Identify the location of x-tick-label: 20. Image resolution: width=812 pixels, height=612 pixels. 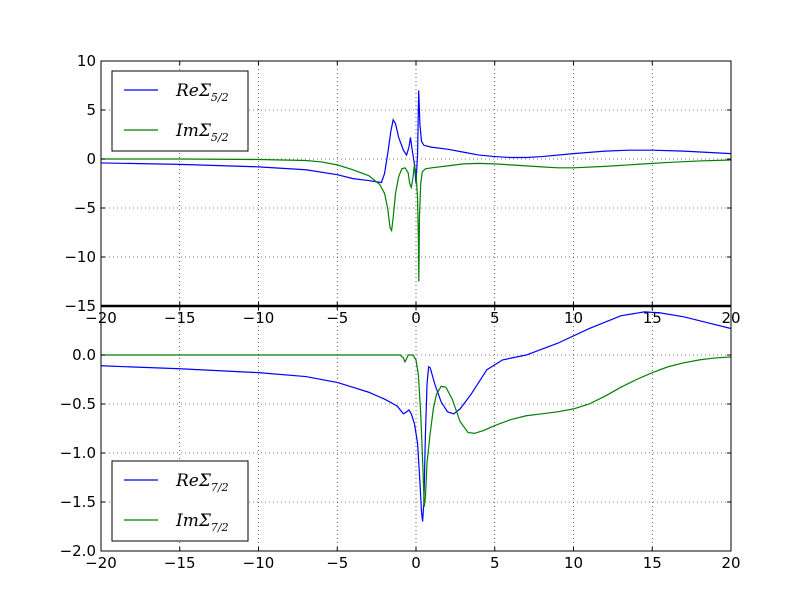
(730, 563).